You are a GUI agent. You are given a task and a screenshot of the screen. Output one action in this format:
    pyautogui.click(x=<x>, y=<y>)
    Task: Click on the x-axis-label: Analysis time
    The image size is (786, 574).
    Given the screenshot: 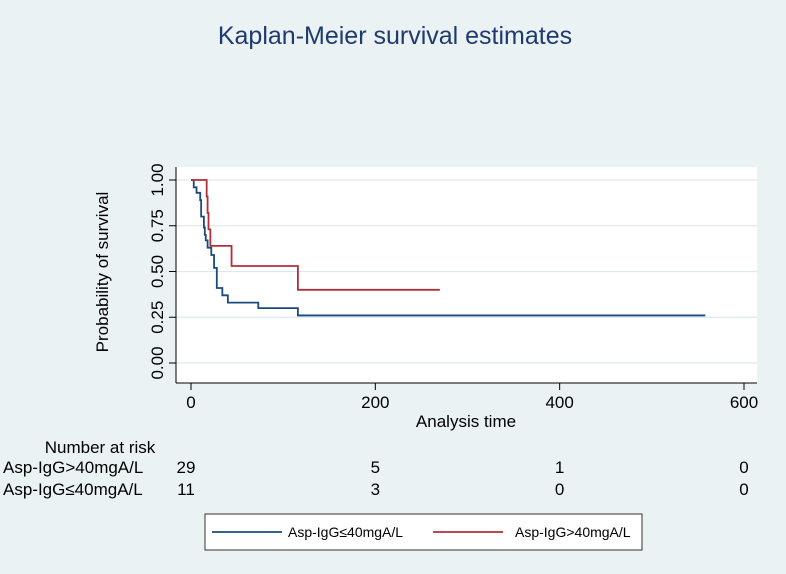 What is the action you would take?
    pyautogui.click(x=466, y=421)
    